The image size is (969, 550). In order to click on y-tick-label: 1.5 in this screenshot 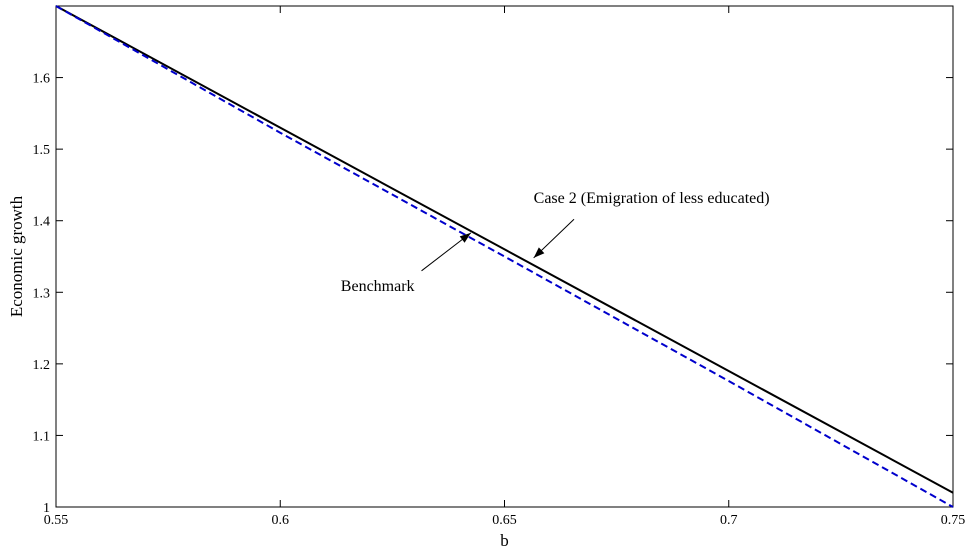, I will do `click(42, 150)`.